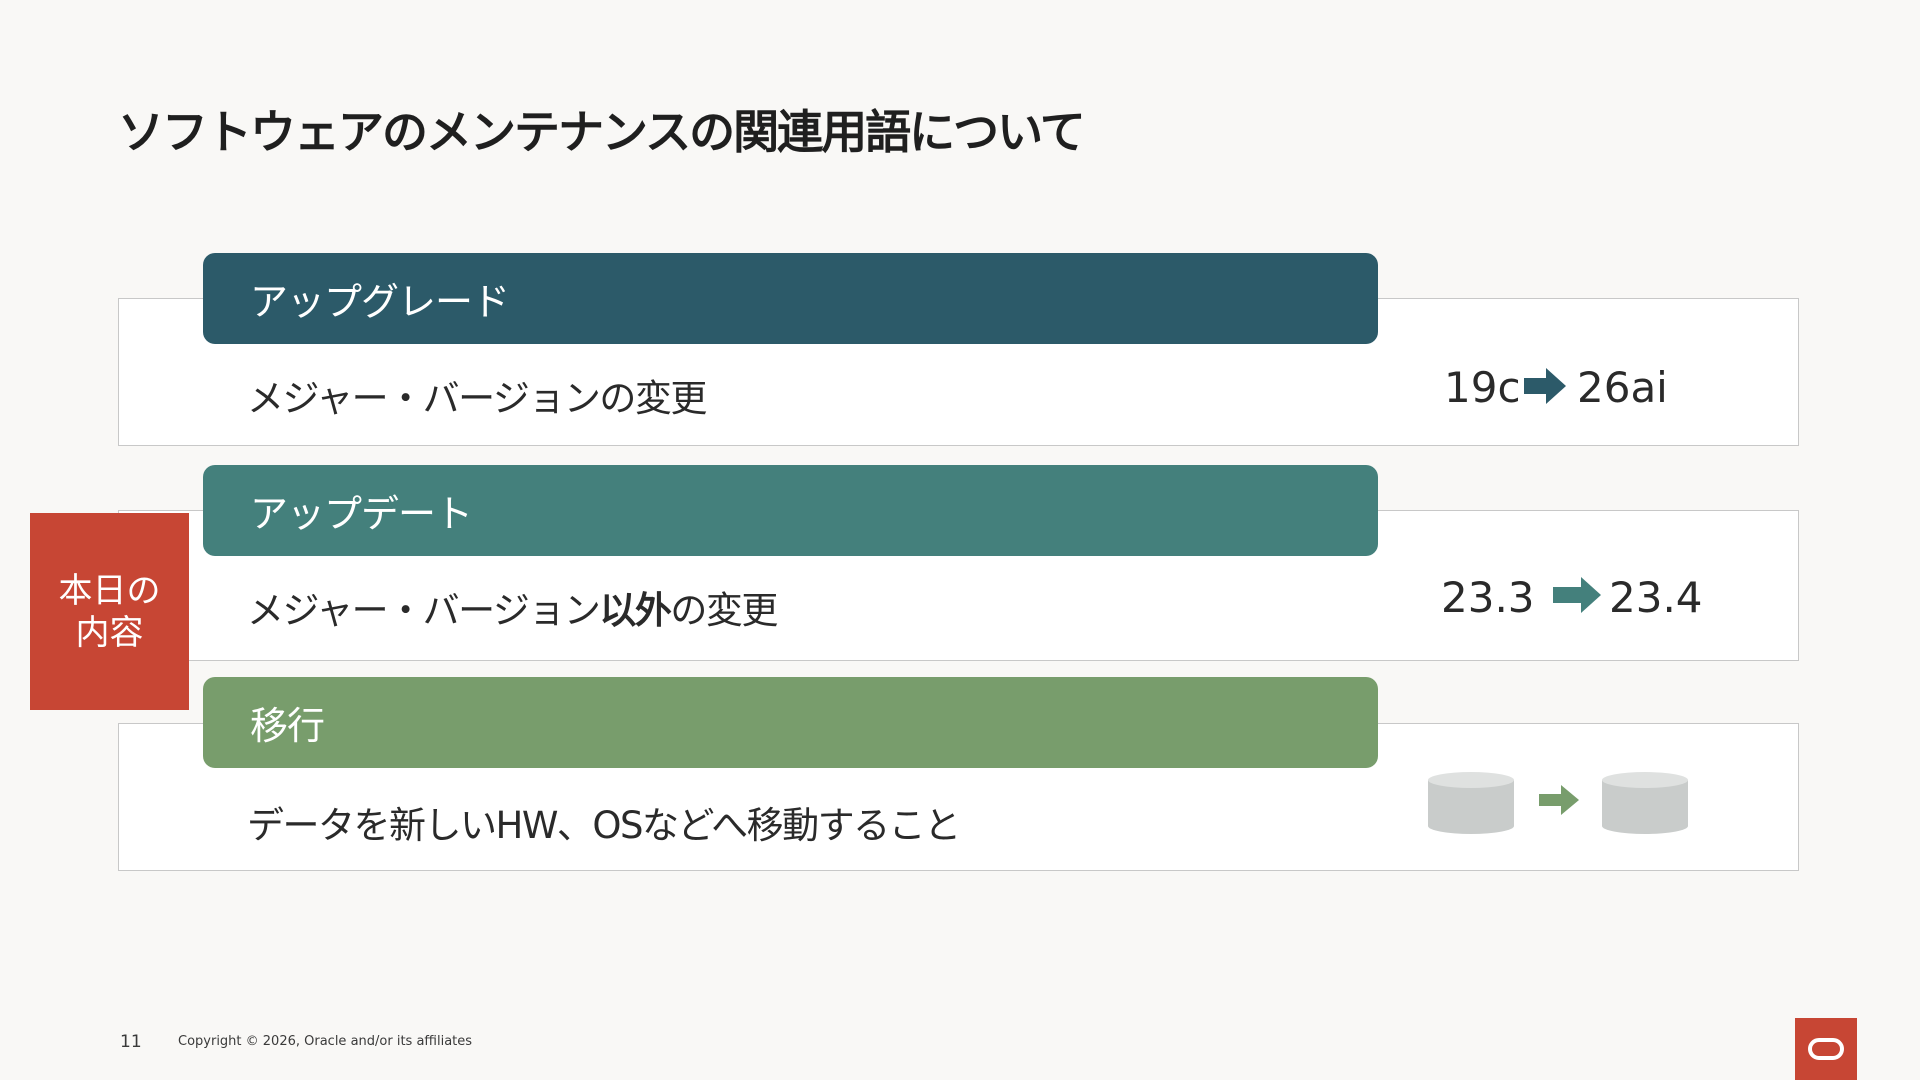  What do you see at coordinates (790, 298) in the screenshot?
I see `upgrade-header: アップグレード` at bounding box center [790, 298].